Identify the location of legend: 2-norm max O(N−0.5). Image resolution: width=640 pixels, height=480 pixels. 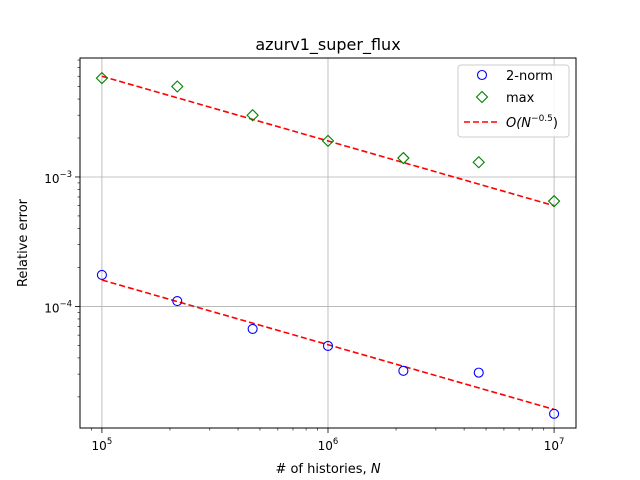
(513, 101).